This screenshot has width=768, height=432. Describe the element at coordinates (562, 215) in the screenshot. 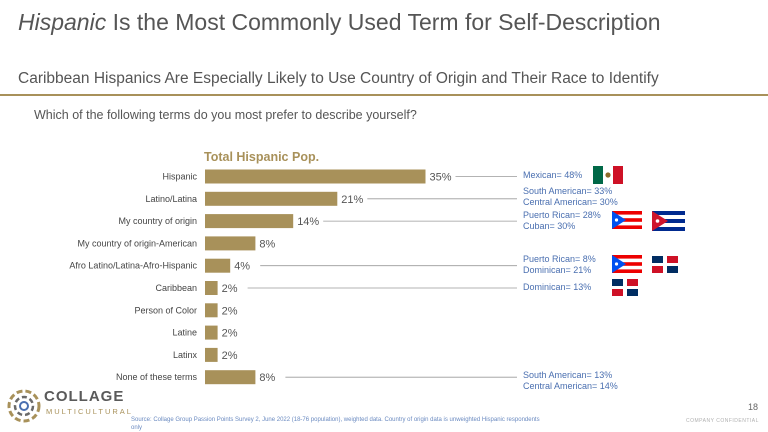

I see `callout-line: Puerto Rican= 28%` at that location.